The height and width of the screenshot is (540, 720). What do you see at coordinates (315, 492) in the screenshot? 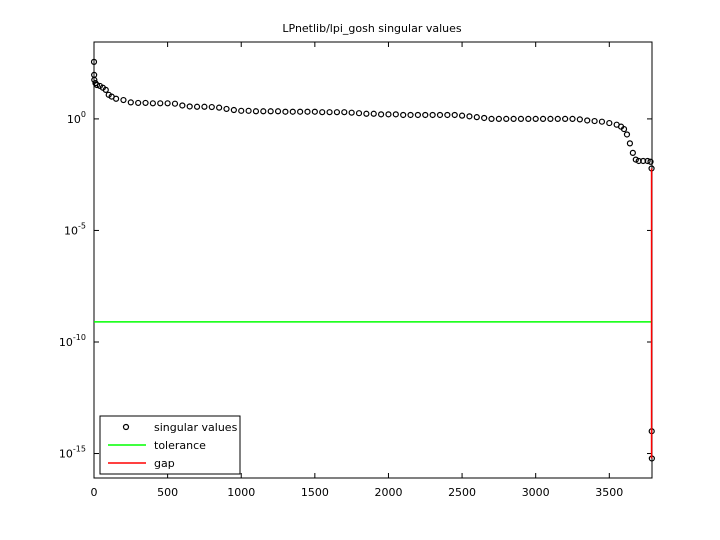
I see `x-tick-label: 1500` at bounding box center [315, 492].